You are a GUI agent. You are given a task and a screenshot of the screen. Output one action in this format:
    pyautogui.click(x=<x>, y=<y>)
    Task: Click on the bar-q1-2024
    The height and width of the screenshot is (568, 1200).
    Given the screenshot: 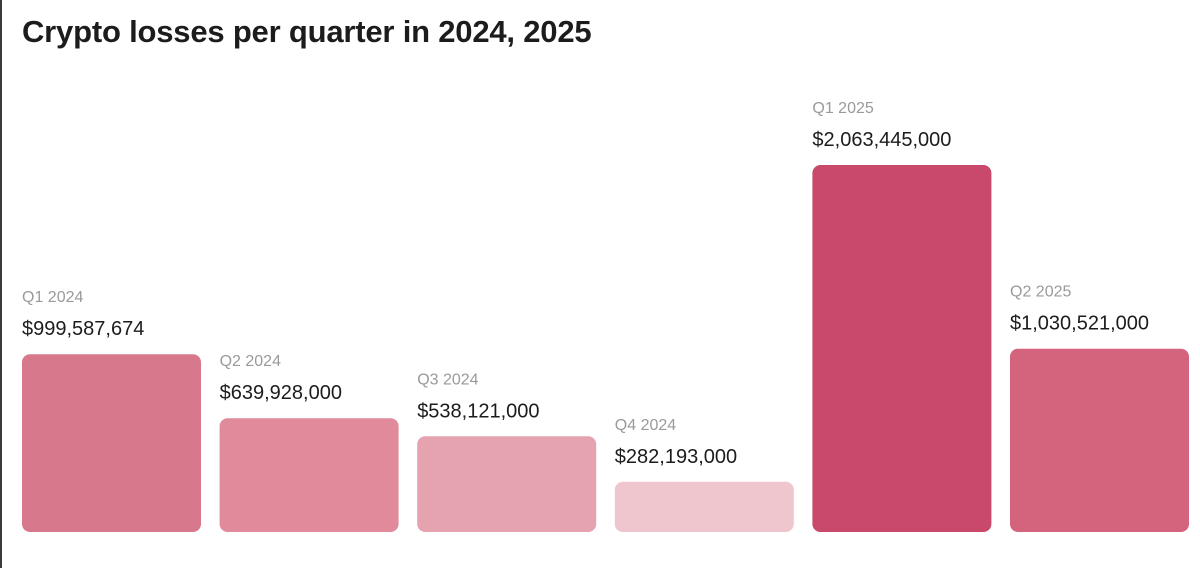 What is the action you would take?
    pyautogui.click(x=111, y=443)
    